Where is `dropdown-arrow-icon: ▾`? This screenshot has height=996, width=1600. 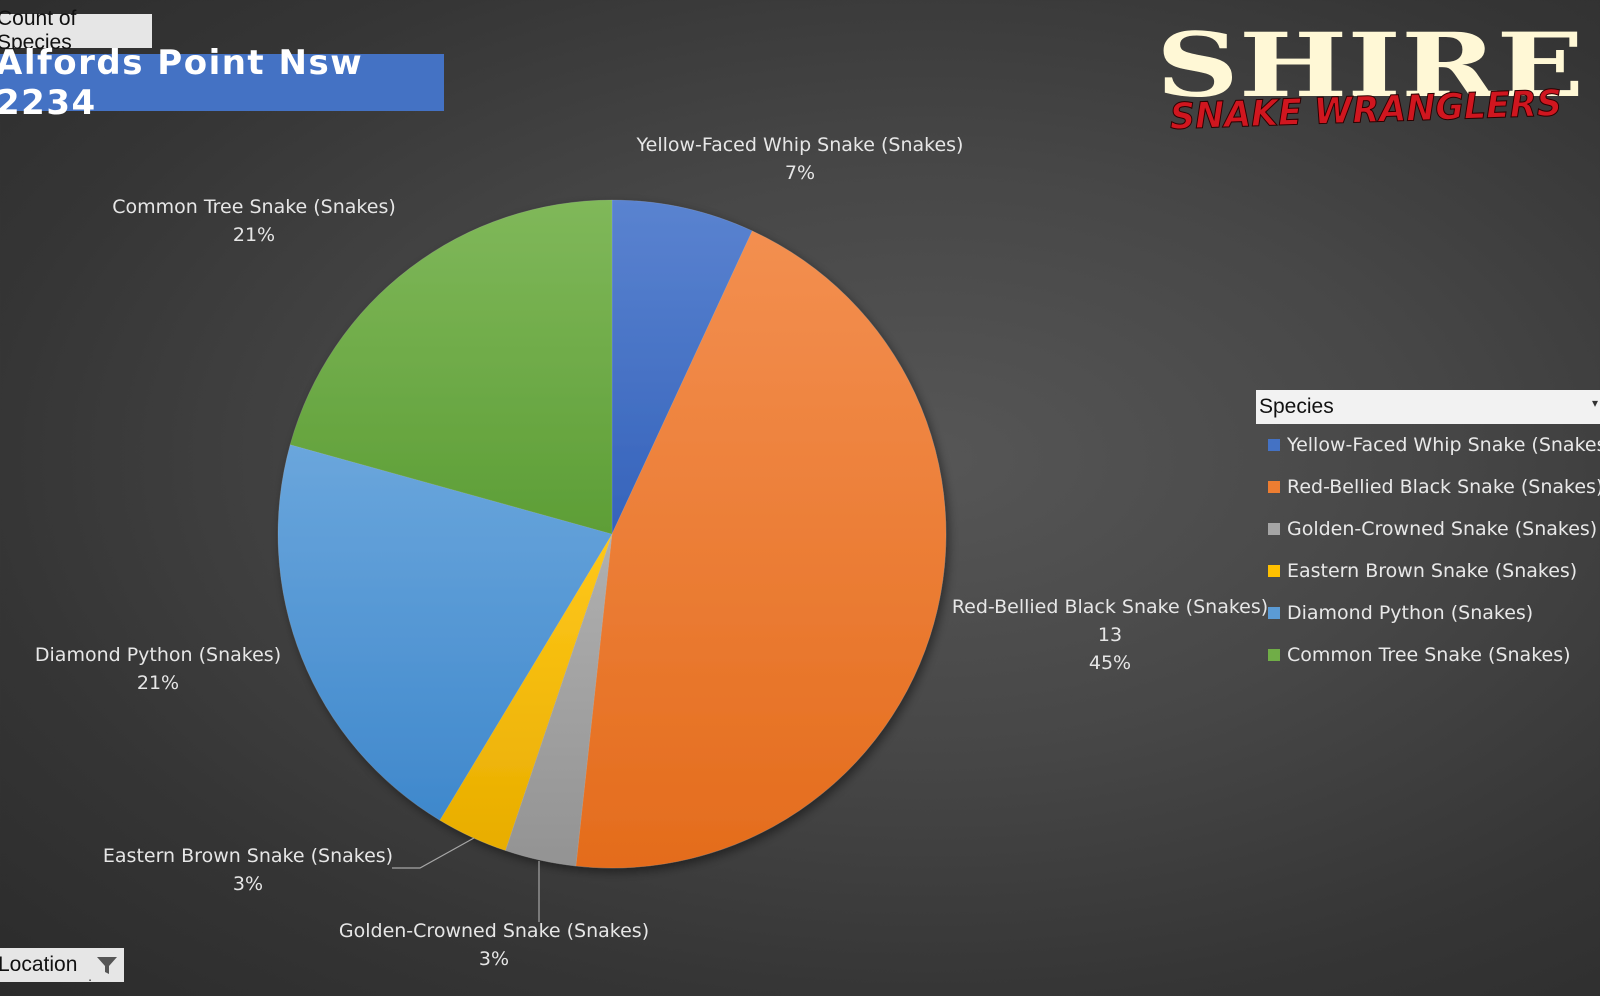
dropdown-arrow-icon: ▾ is located at coordinates (1594, 403).